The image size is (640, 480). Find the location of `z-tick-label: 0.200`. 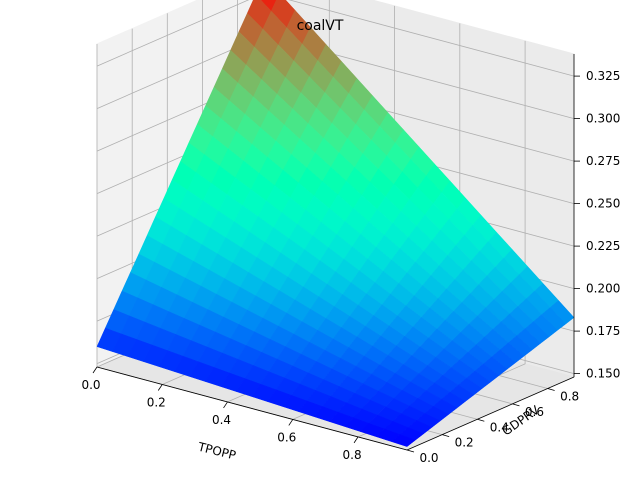

z-tick-label: 0.200 is located at coordinates (603, 289).